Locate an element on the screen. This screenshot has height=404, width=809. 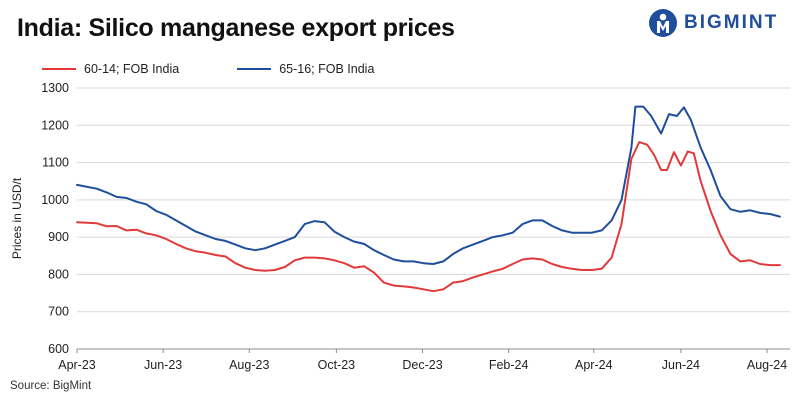
brand-logo: BIGMINT is located at coordinates (713, 23).